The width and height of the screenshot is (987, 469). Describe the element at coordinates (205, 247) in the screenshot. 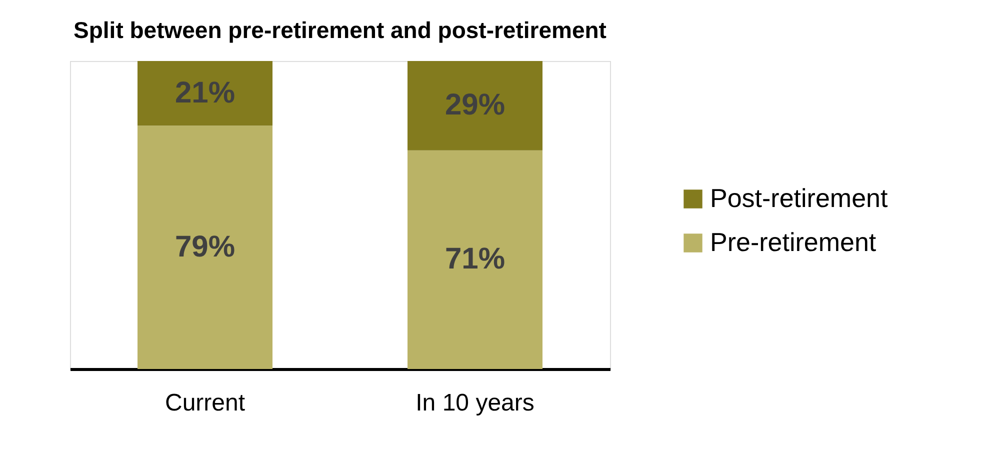

I see `data-label: 79%` at that location.